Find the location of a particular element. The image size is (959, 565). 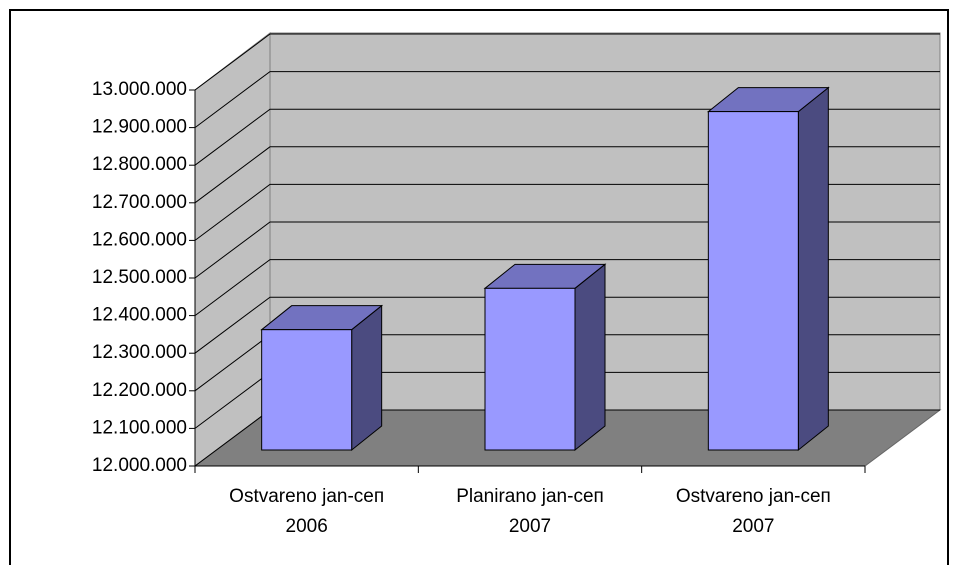

x-tick-label: Ostvareno jan-сеп 2007 is located at coordinates (753, 511).